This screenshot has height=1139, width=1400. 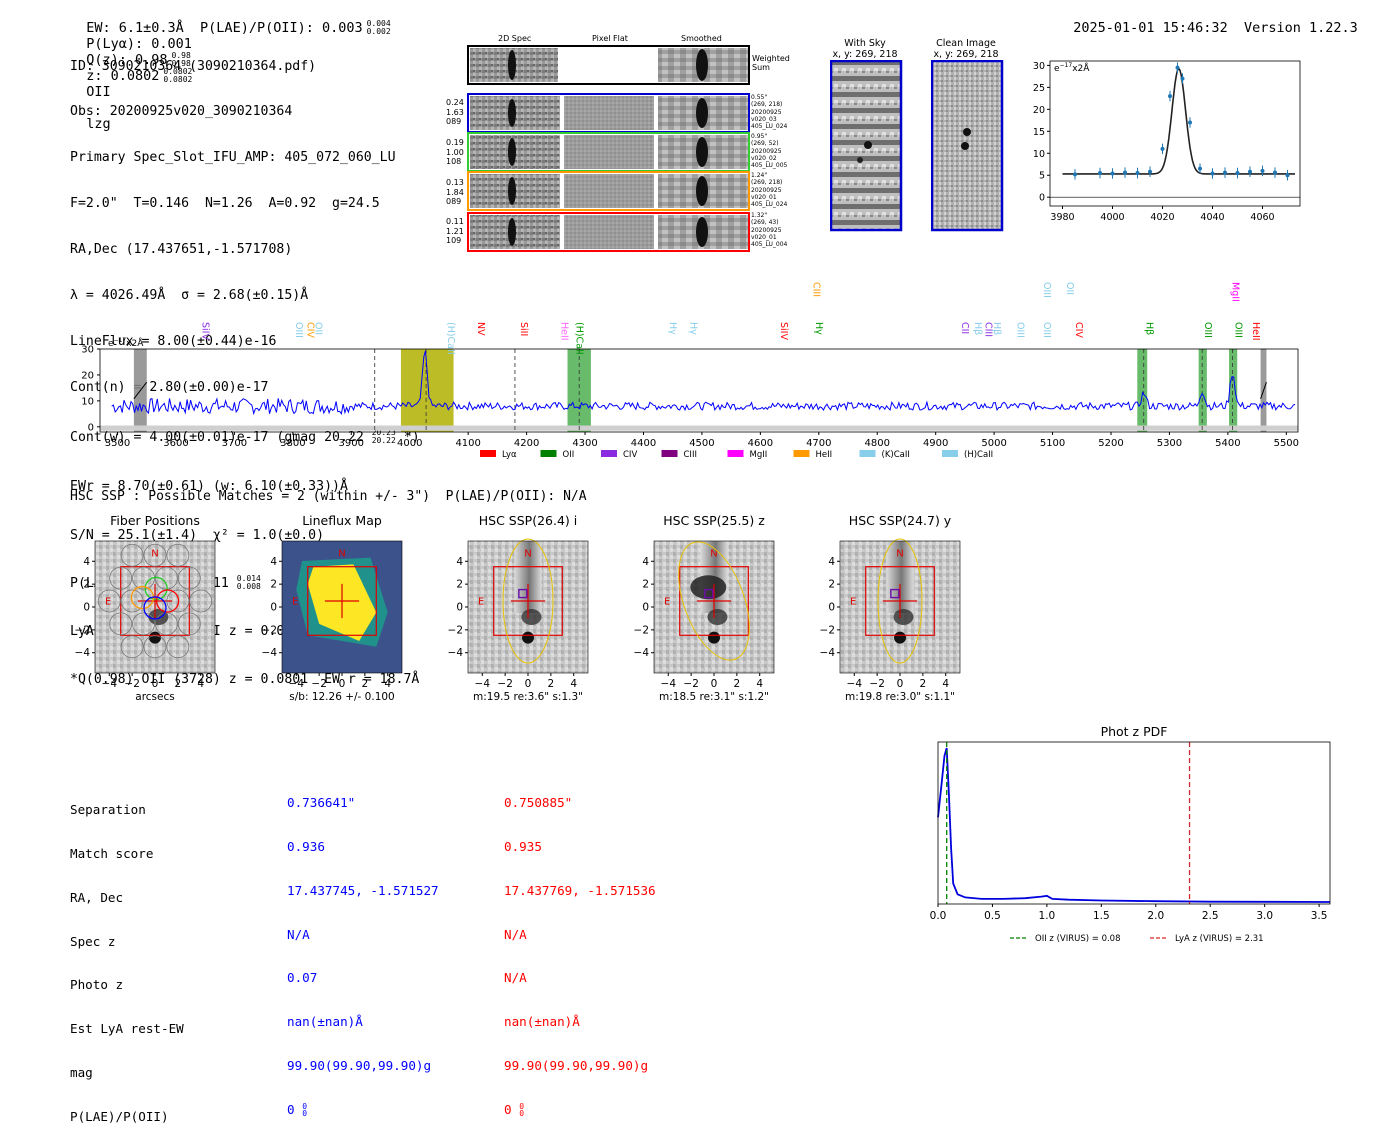 What do you see at coordinates (467, 443) in the screenshot?
I see `x-tick-label: 4100` at bounding box center [467, 443].